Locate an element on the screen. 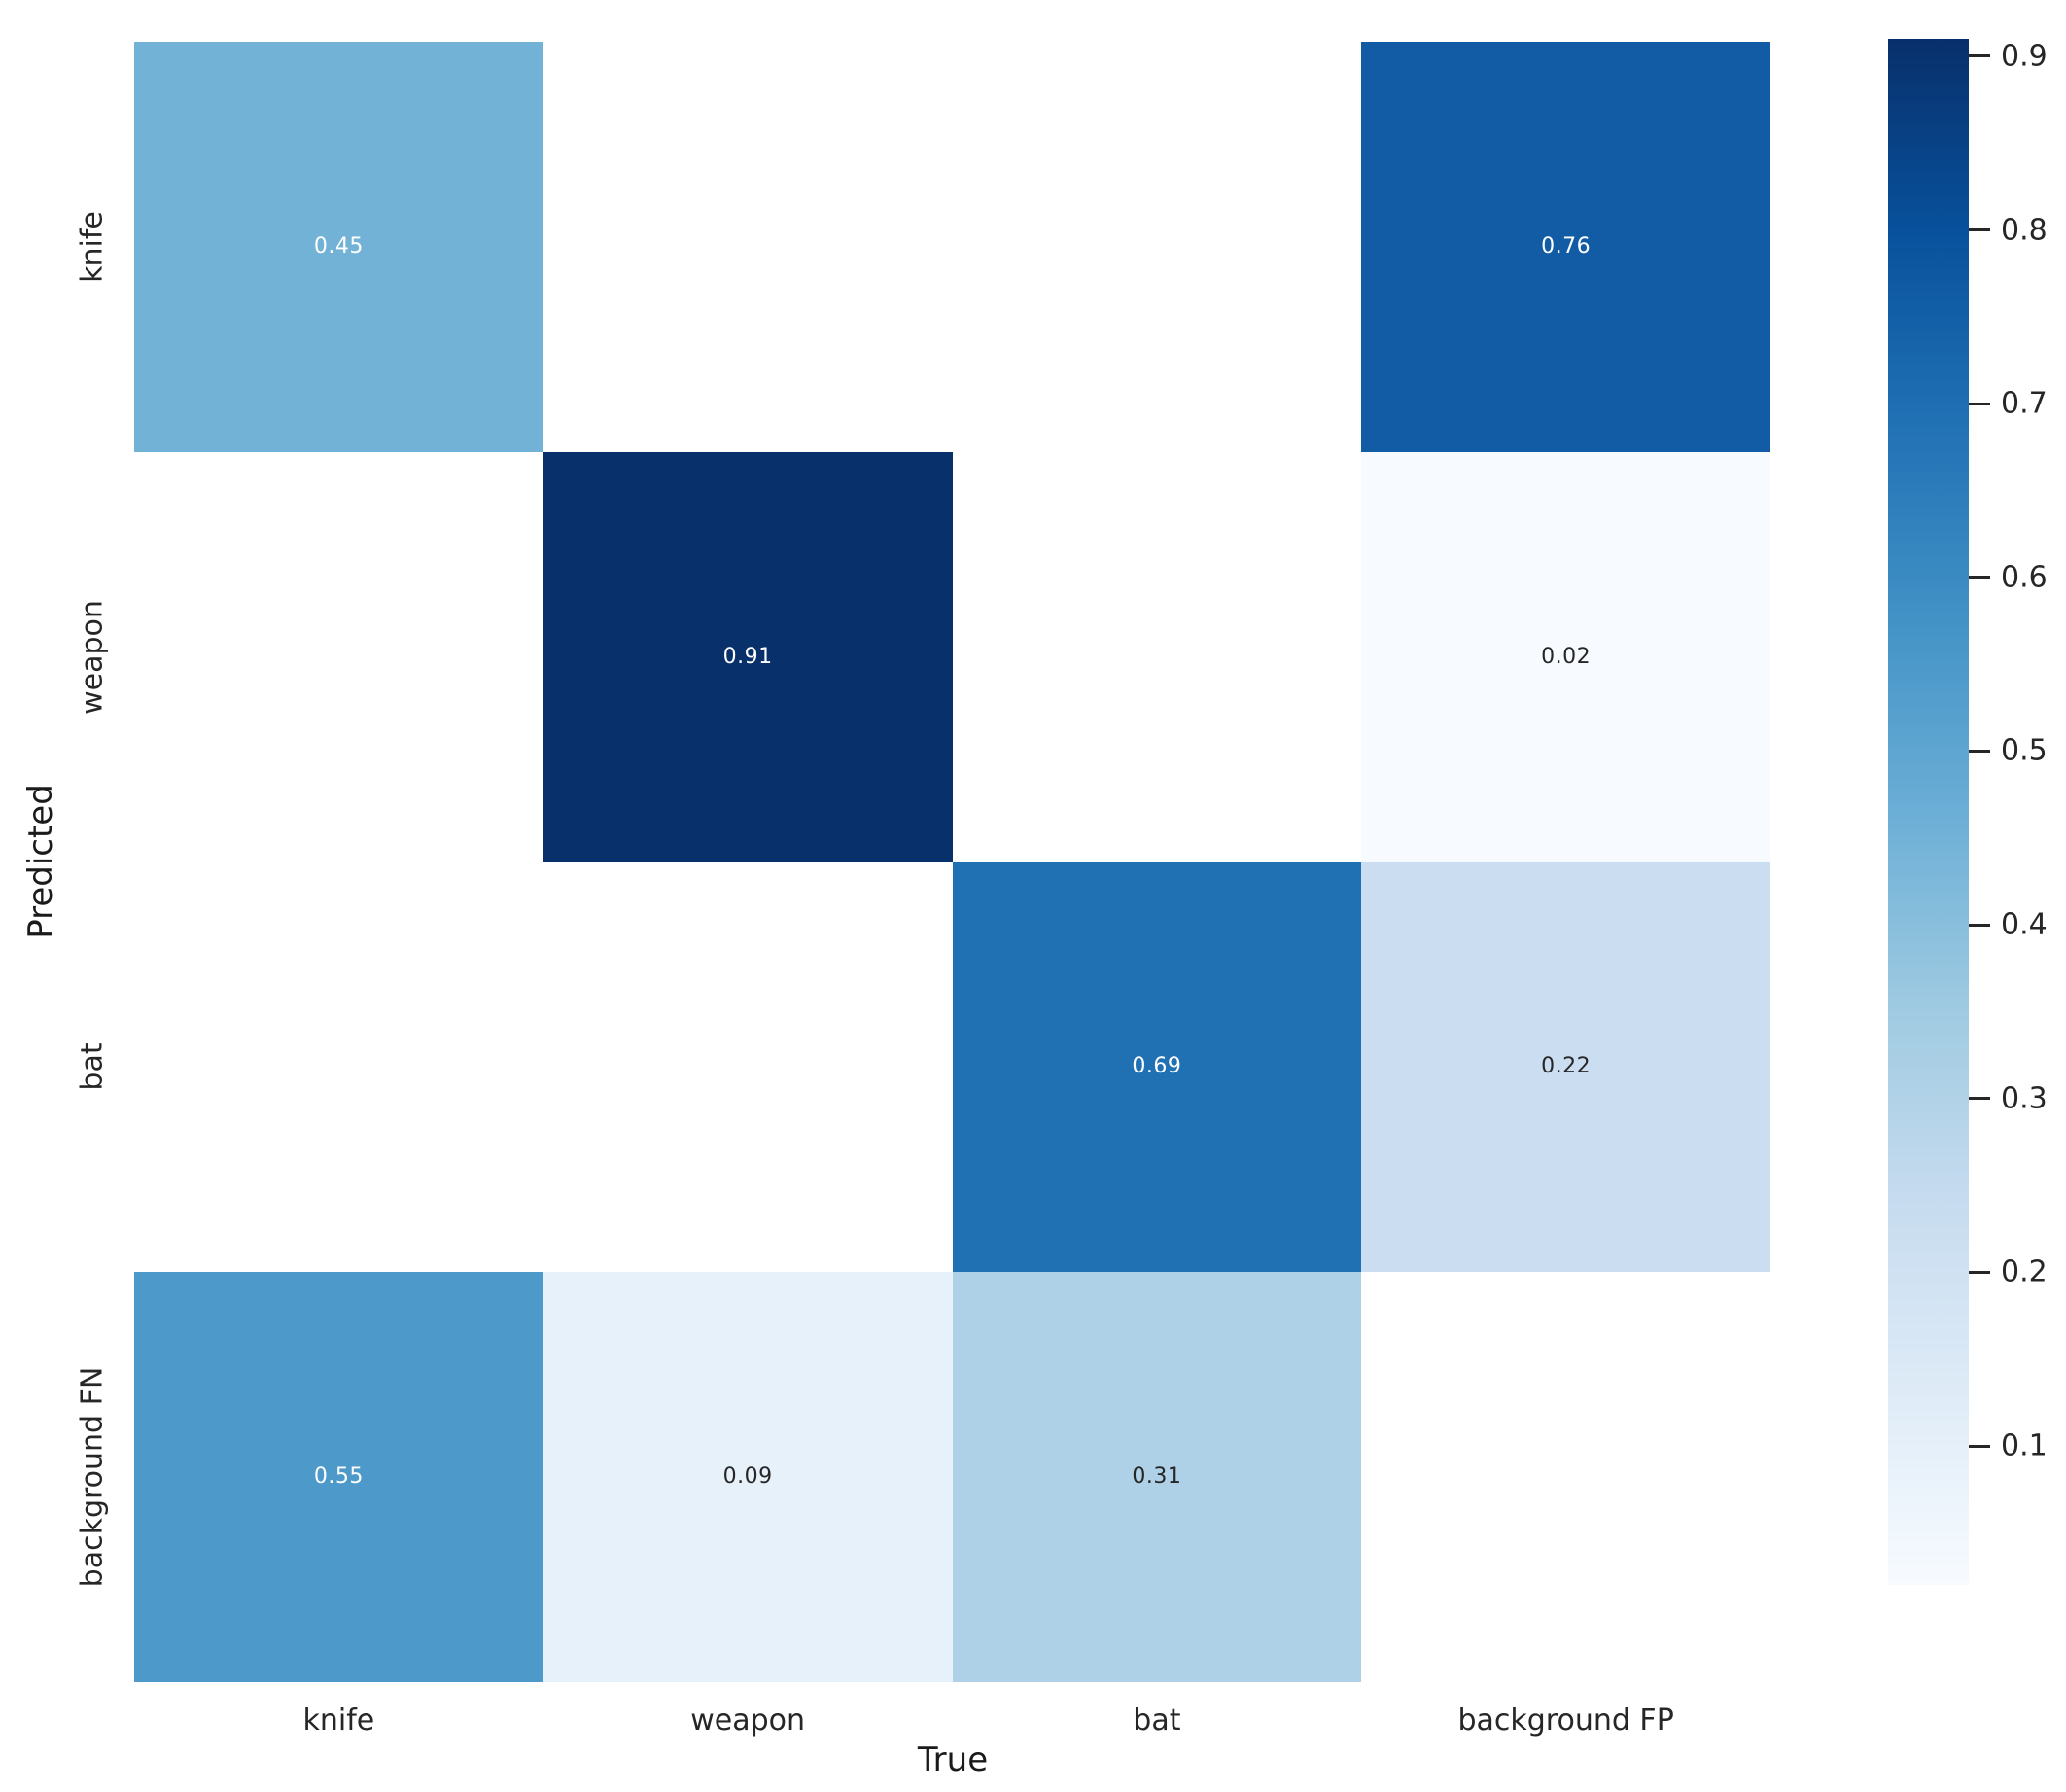 The width and height of the screenshot is (2066, 1792). colorbar-tick-label: 0.3 is located at coordinates (2024, 1098).